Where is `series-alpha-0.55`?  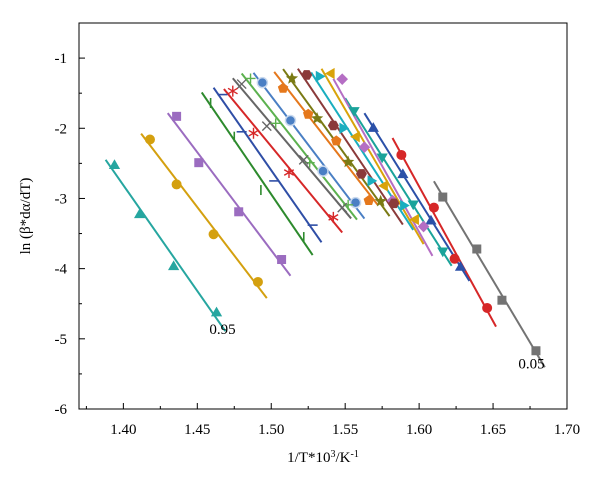
series-alpha-0.55 is located at coordinates (309, 142).